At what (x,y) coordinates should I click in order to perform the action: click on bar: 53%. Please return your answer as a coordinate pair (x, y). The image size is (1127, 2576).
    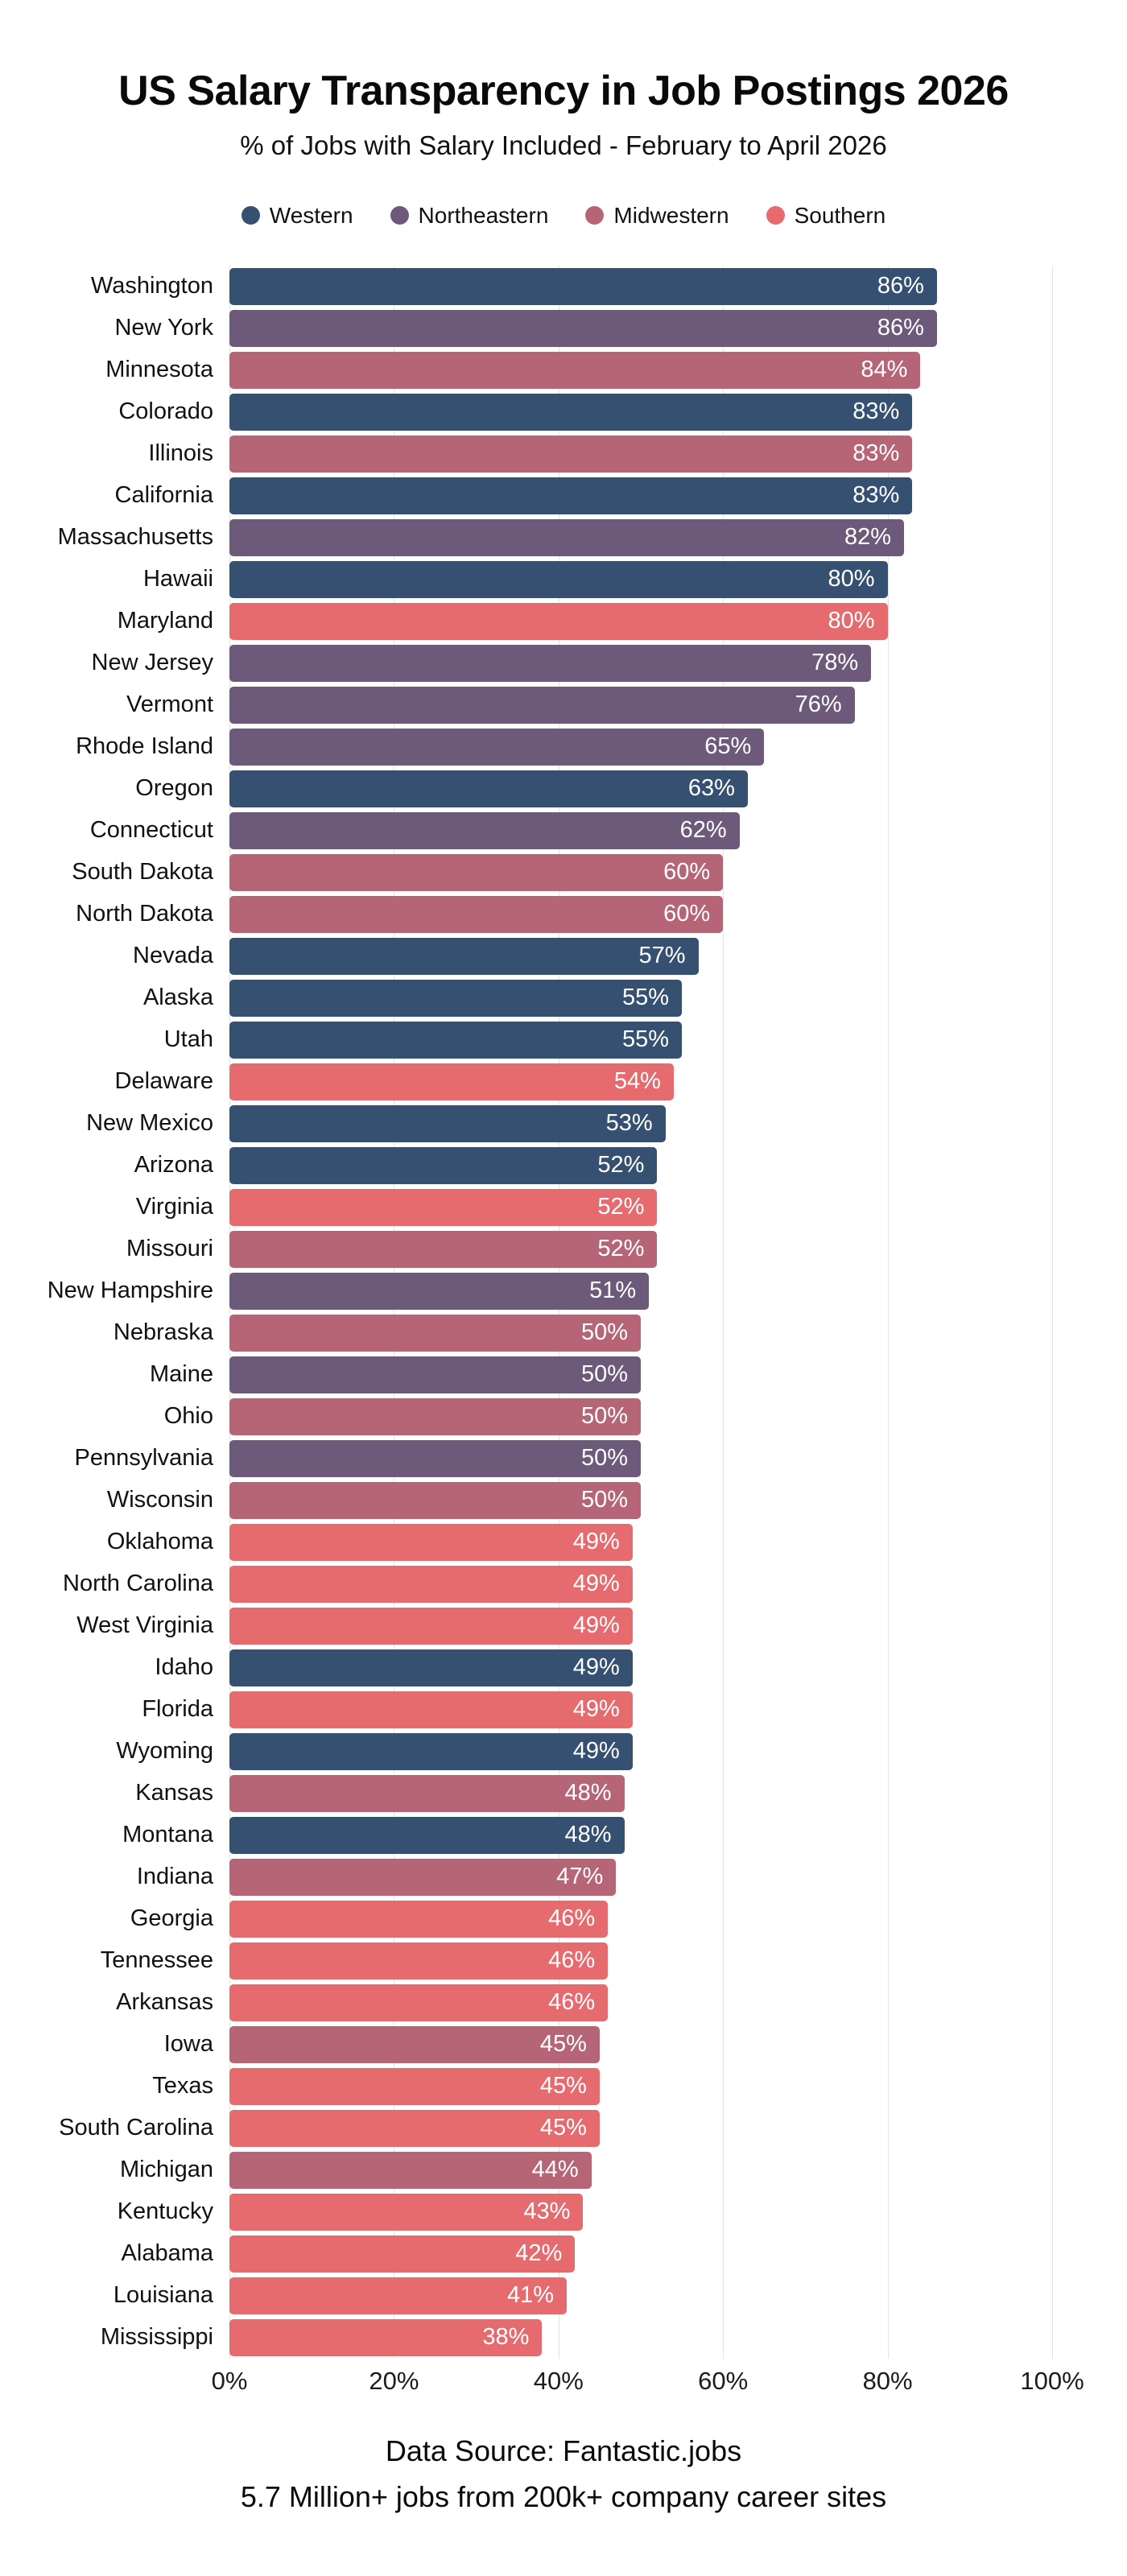
    Looking at the image, I should click on (447, 1123).